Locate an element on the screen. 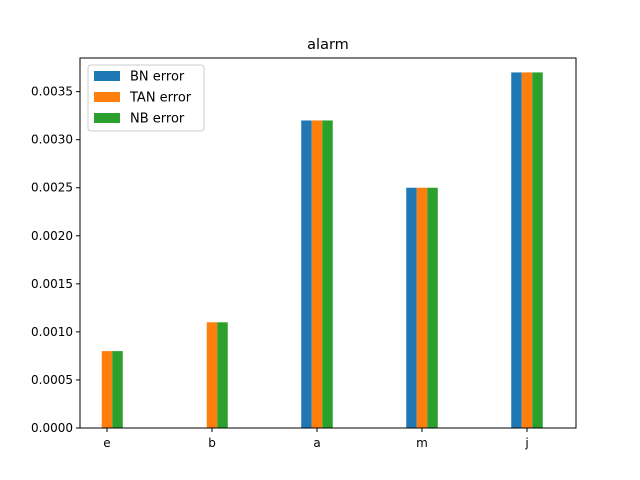  chart-title: alarm is located at coordinates (328, 45).